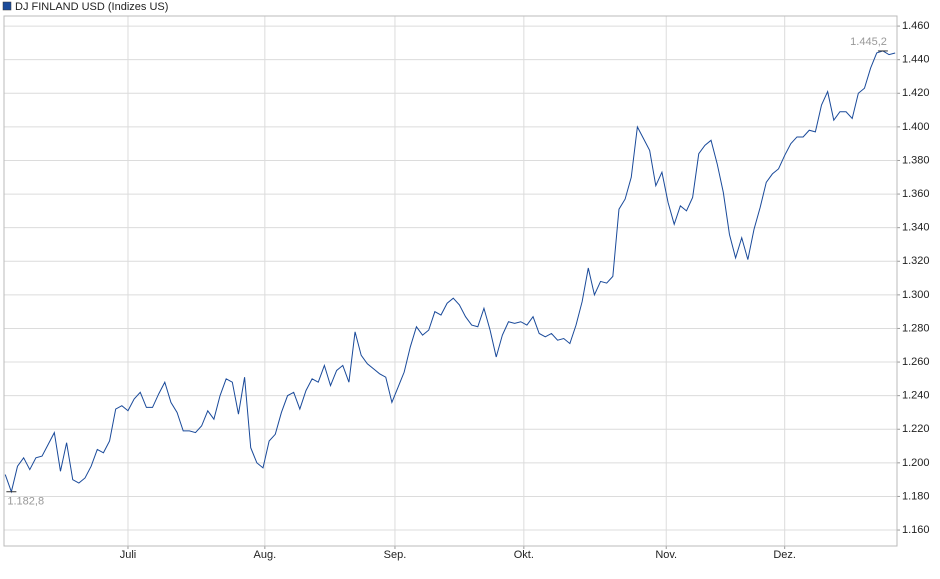  Describe the element at coordinates (916, 60) in the screenshot. I see `y-tick-label: 1.440` at that location.